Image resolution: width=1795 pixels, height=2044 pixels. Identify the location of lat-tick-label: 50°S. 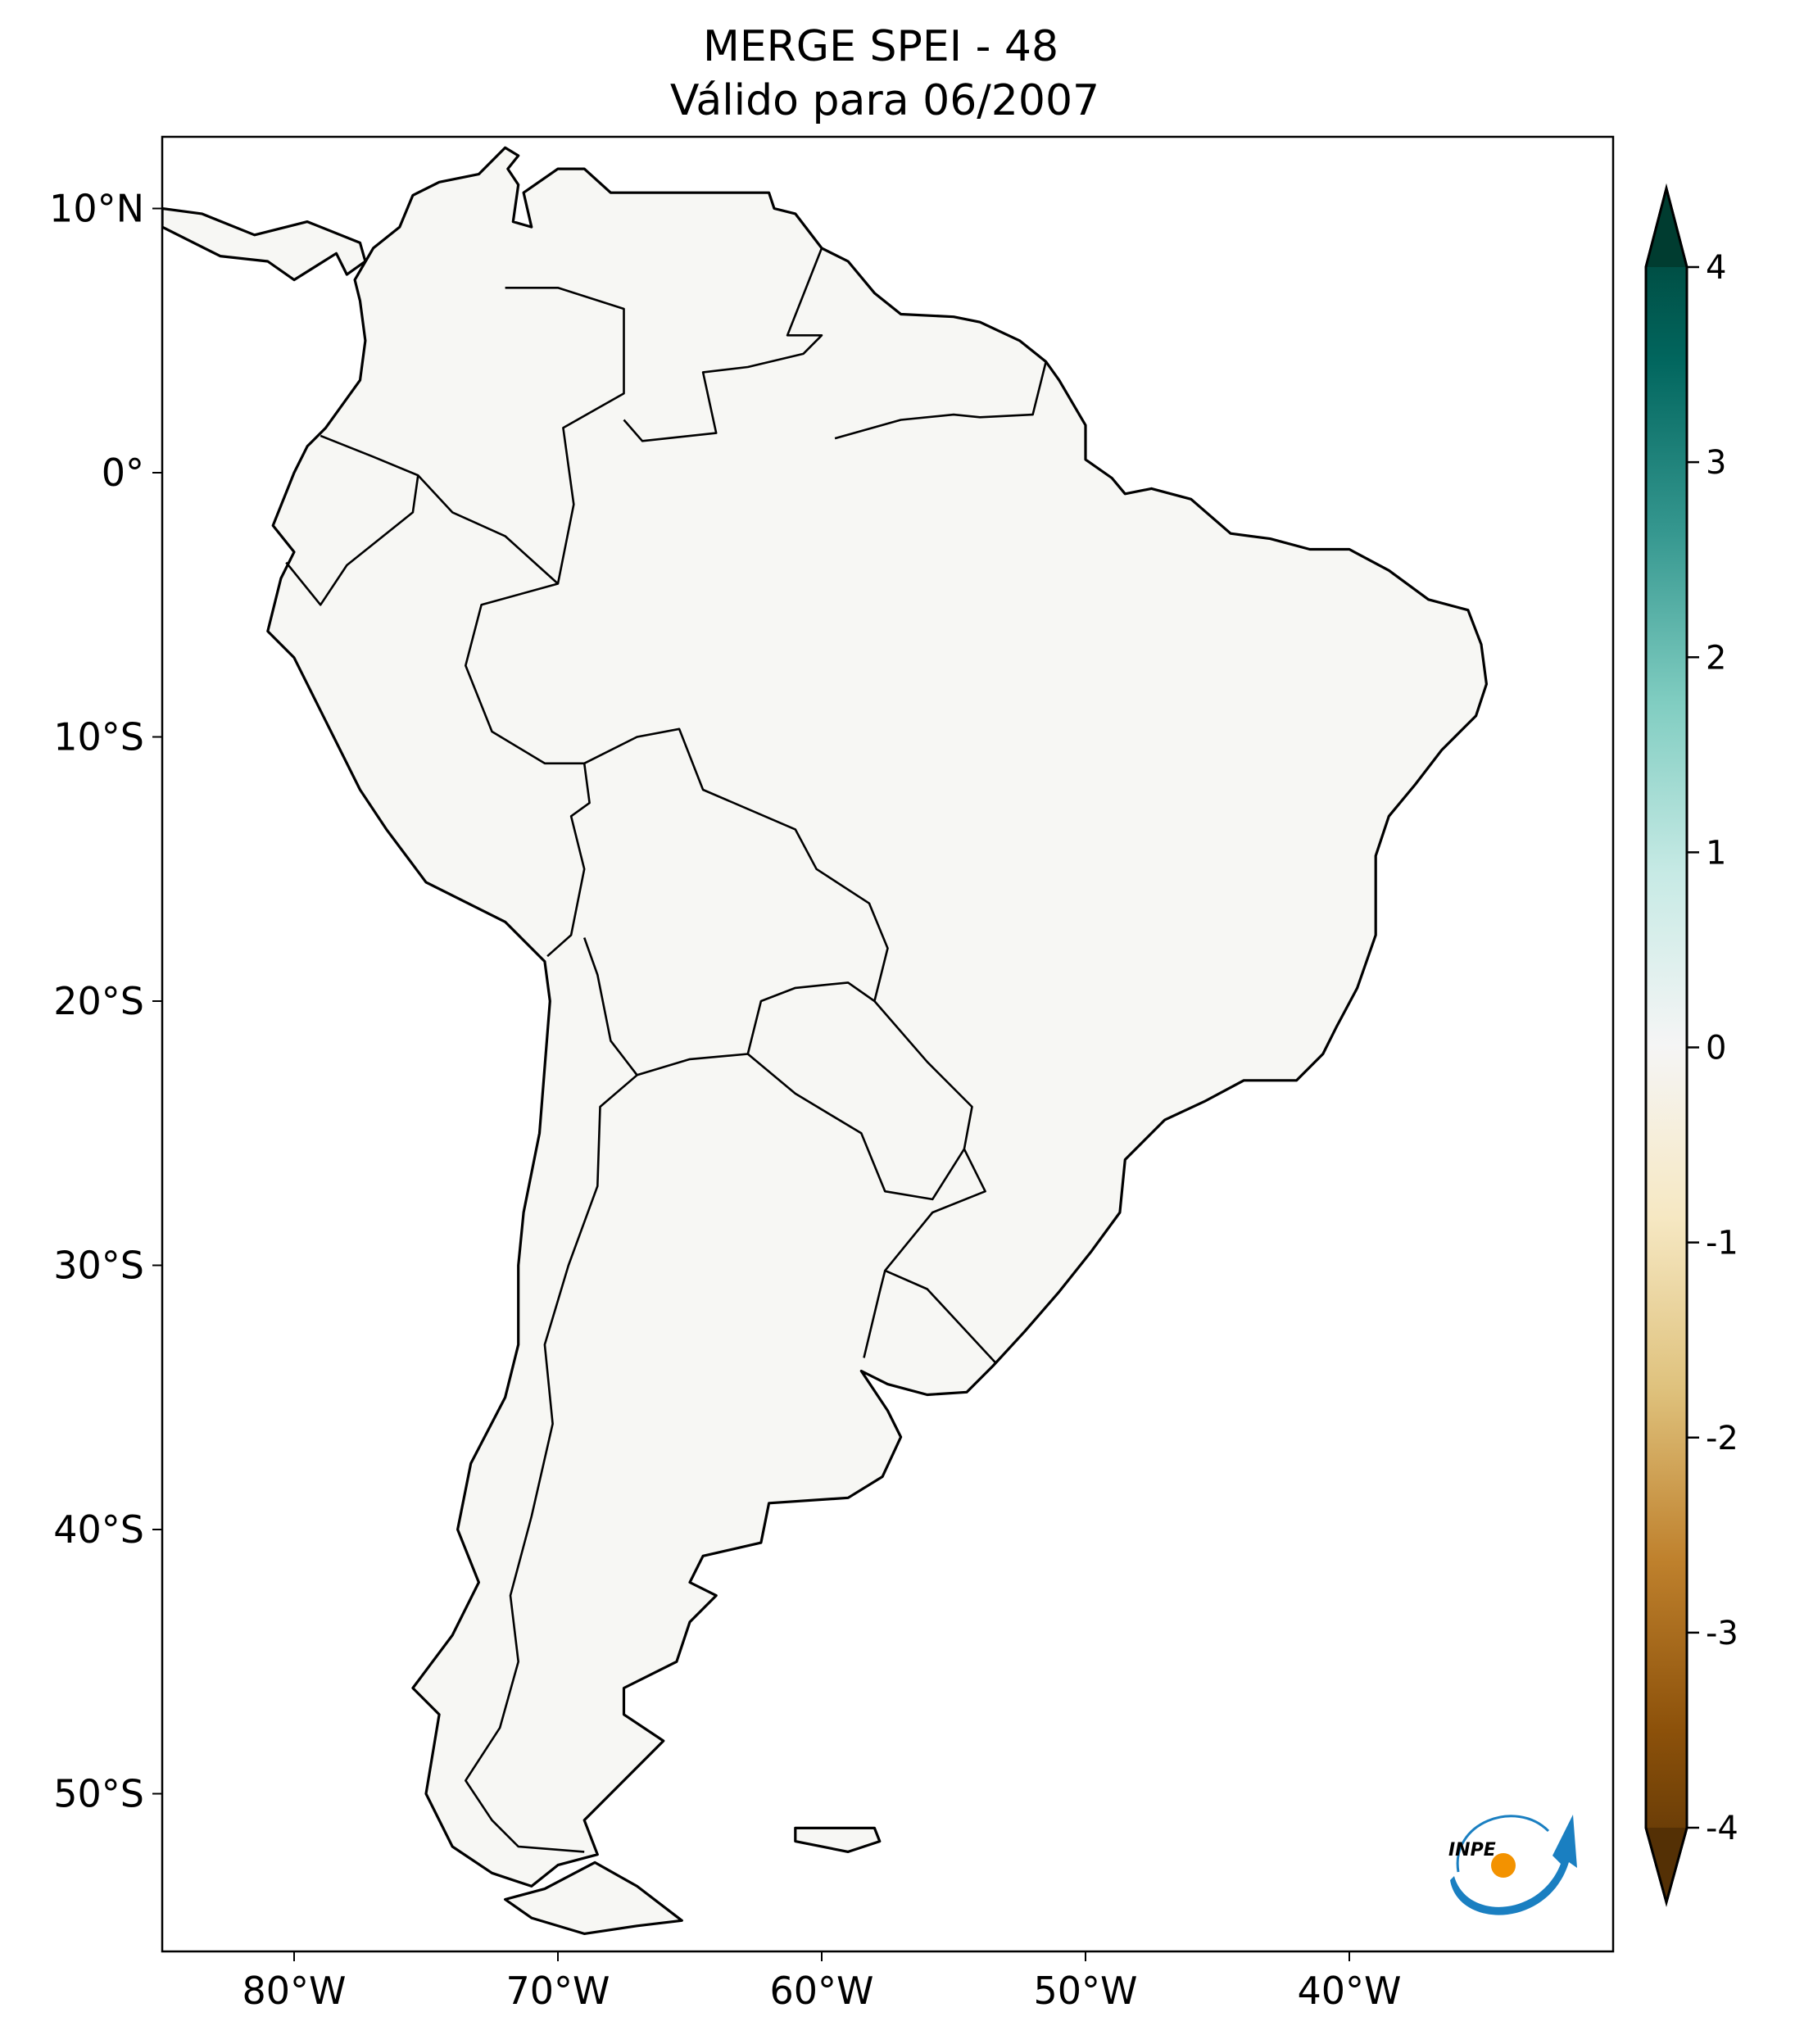
(98, 1794).